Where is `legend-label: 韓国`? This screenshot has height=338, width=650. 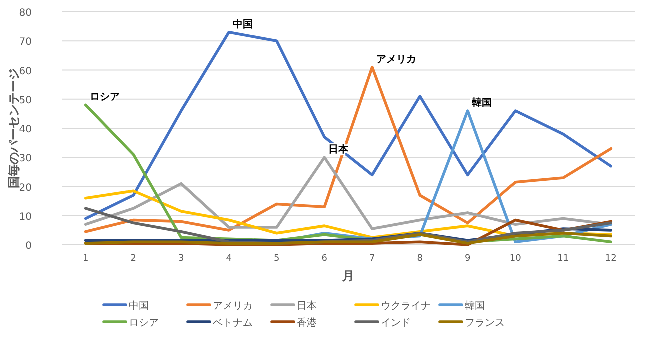 legend-label: 韓国 is located at coordinates (475, 306).